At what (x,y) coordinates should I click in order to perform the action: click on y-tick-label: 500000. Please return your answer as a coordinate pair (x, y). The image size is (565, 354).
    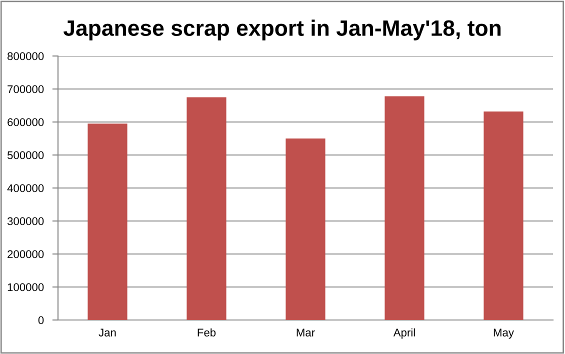
    Looking at the image, I should click on (25, 155).